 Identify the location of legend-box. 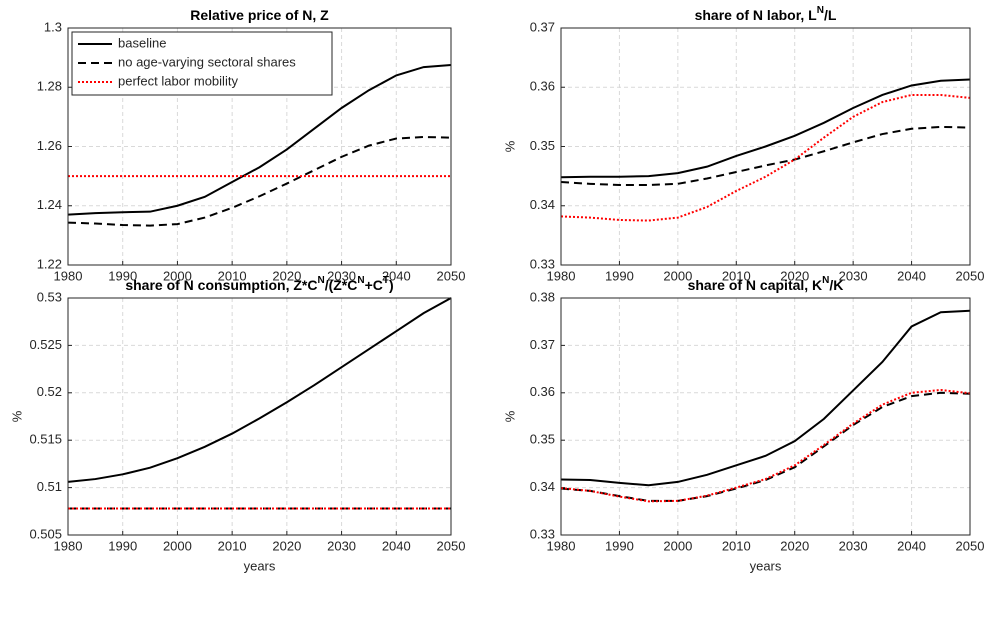
(202, 63).